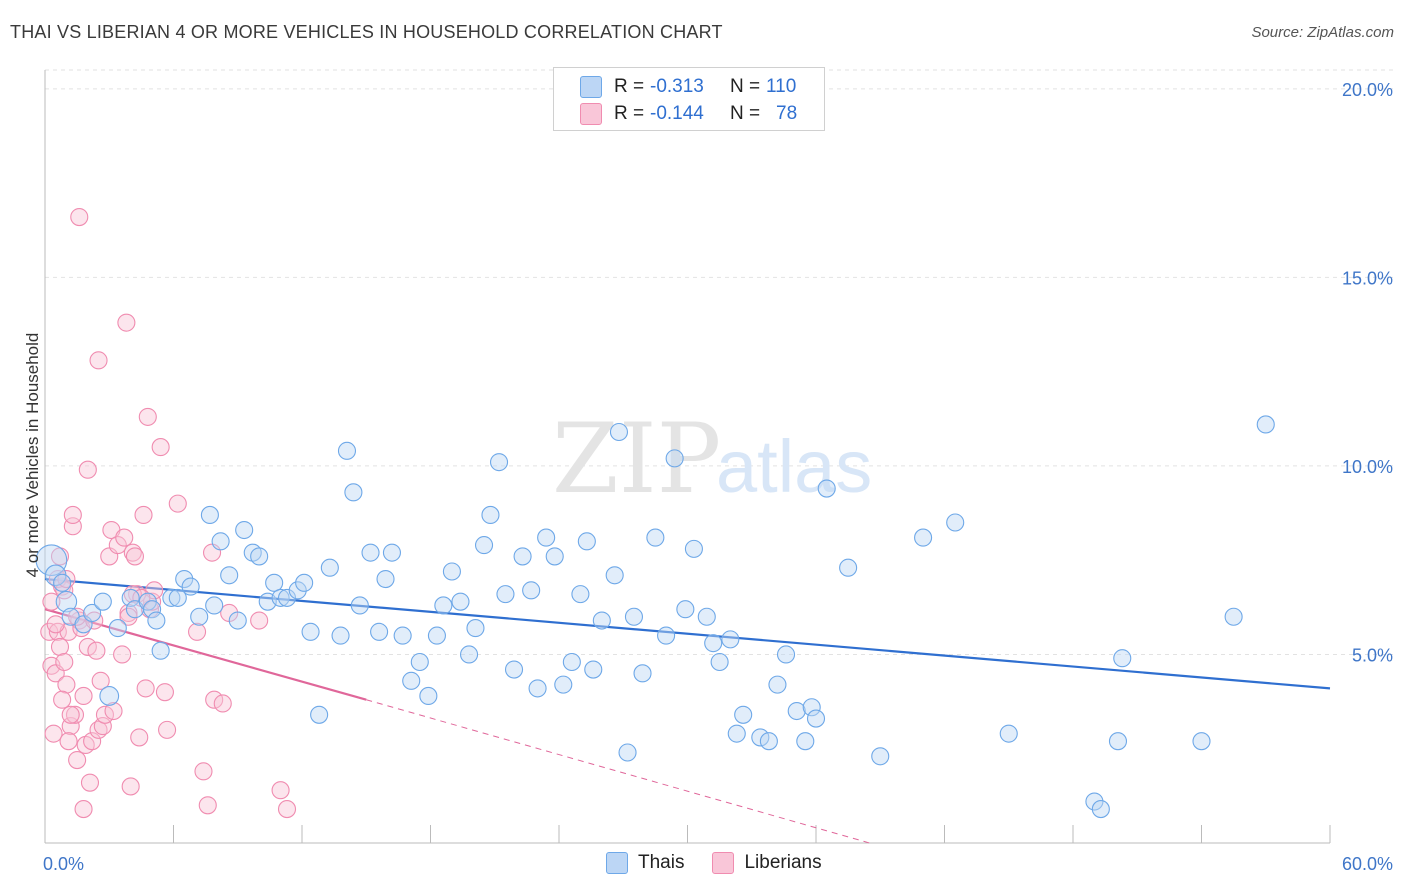 This screenshot has width=1406, height=892. Describe the element at coordinates (745, 86) in the screenshot. I see `legend-n-label: N =` at that location.